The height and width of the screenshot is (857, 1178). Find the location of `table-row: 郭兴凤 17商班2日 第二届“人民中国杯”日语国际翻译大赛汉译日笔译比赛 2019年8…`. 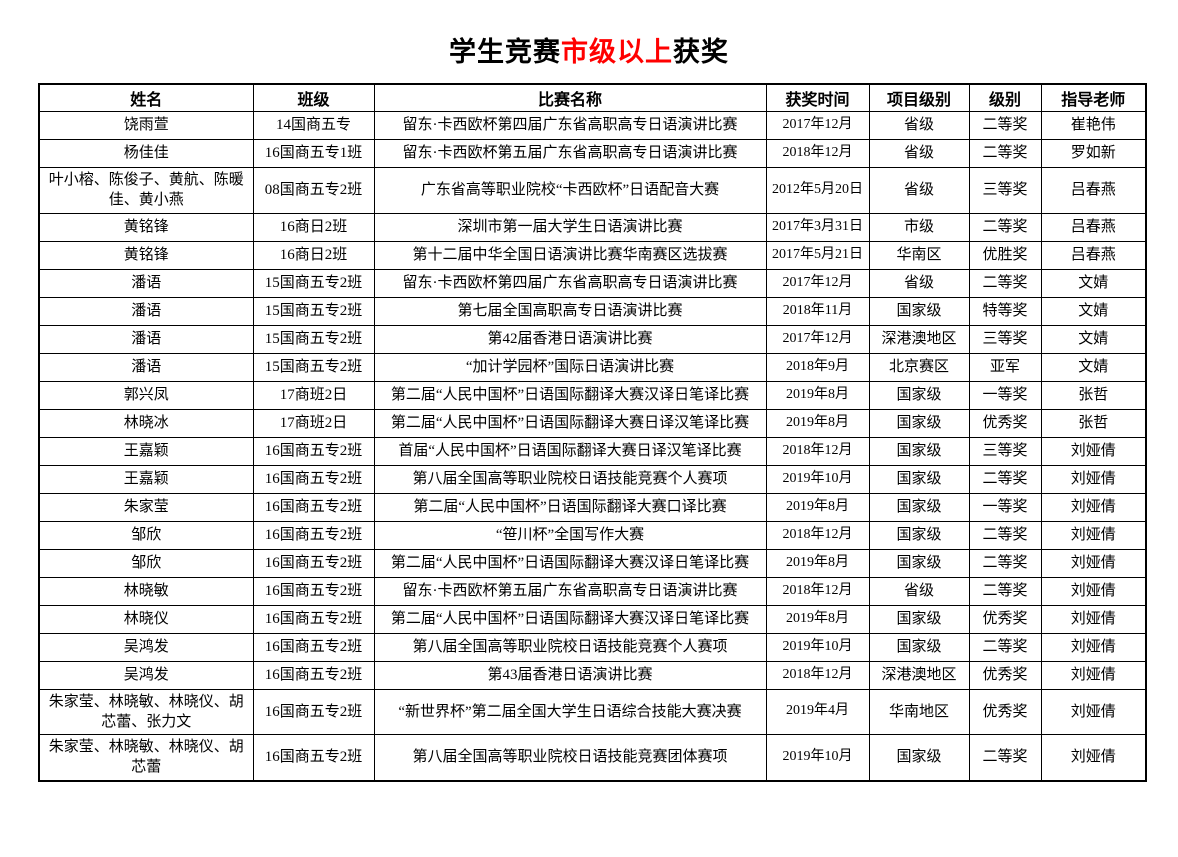

table-row: 郭兴凤 17商班2日 第二届“人民中国杯”日语国际翻译大赛汉译日笔译比赛 2019年8… is located at coordinates (592, 395).